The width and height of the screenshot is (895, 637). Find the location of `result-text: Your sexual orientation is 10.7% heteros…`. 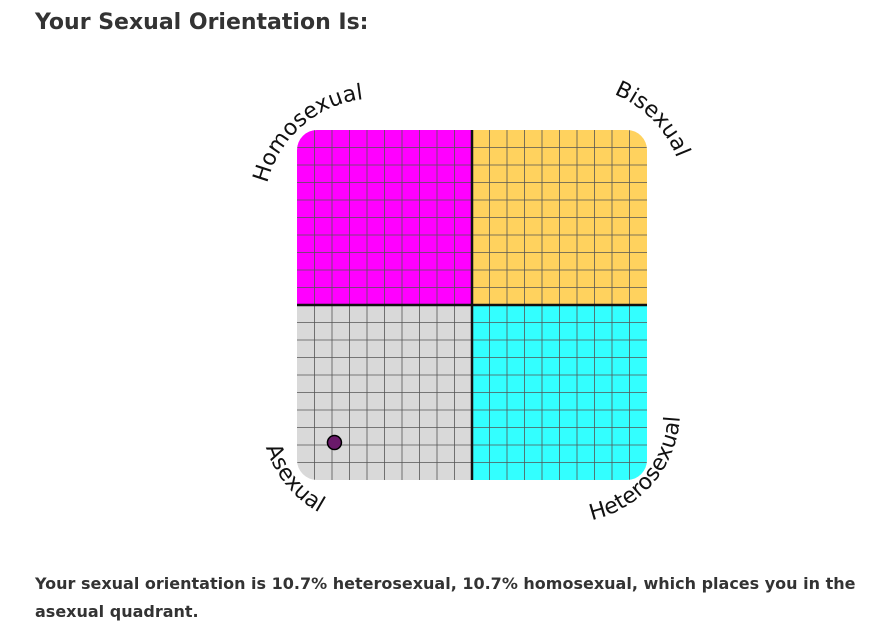

result-text: Your sexual orientation is 10.7% heteros… is located at coordinates (445, 597).